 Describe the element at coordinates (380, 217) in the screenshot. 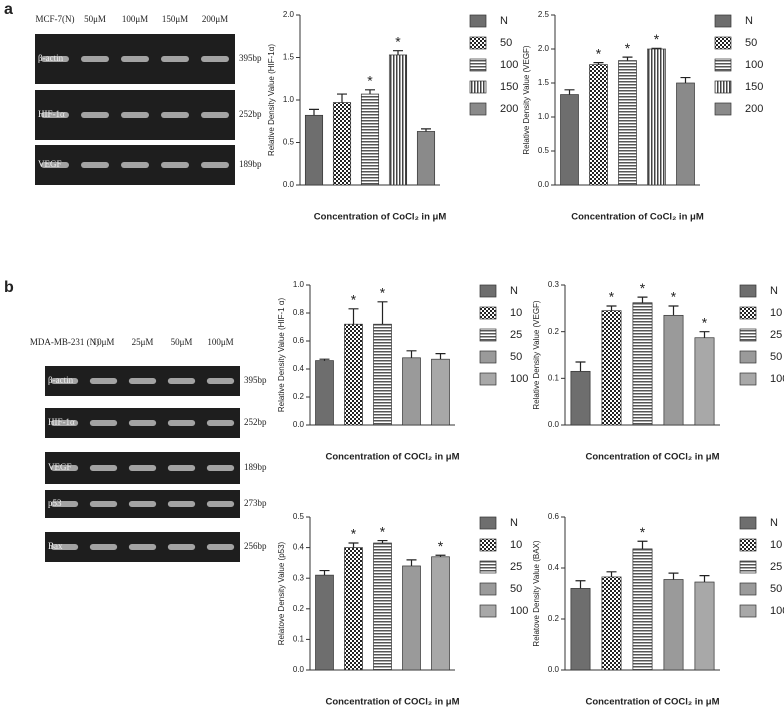

I see `x-axis-label: Concentration of CoCl₂ in μM` at that location.